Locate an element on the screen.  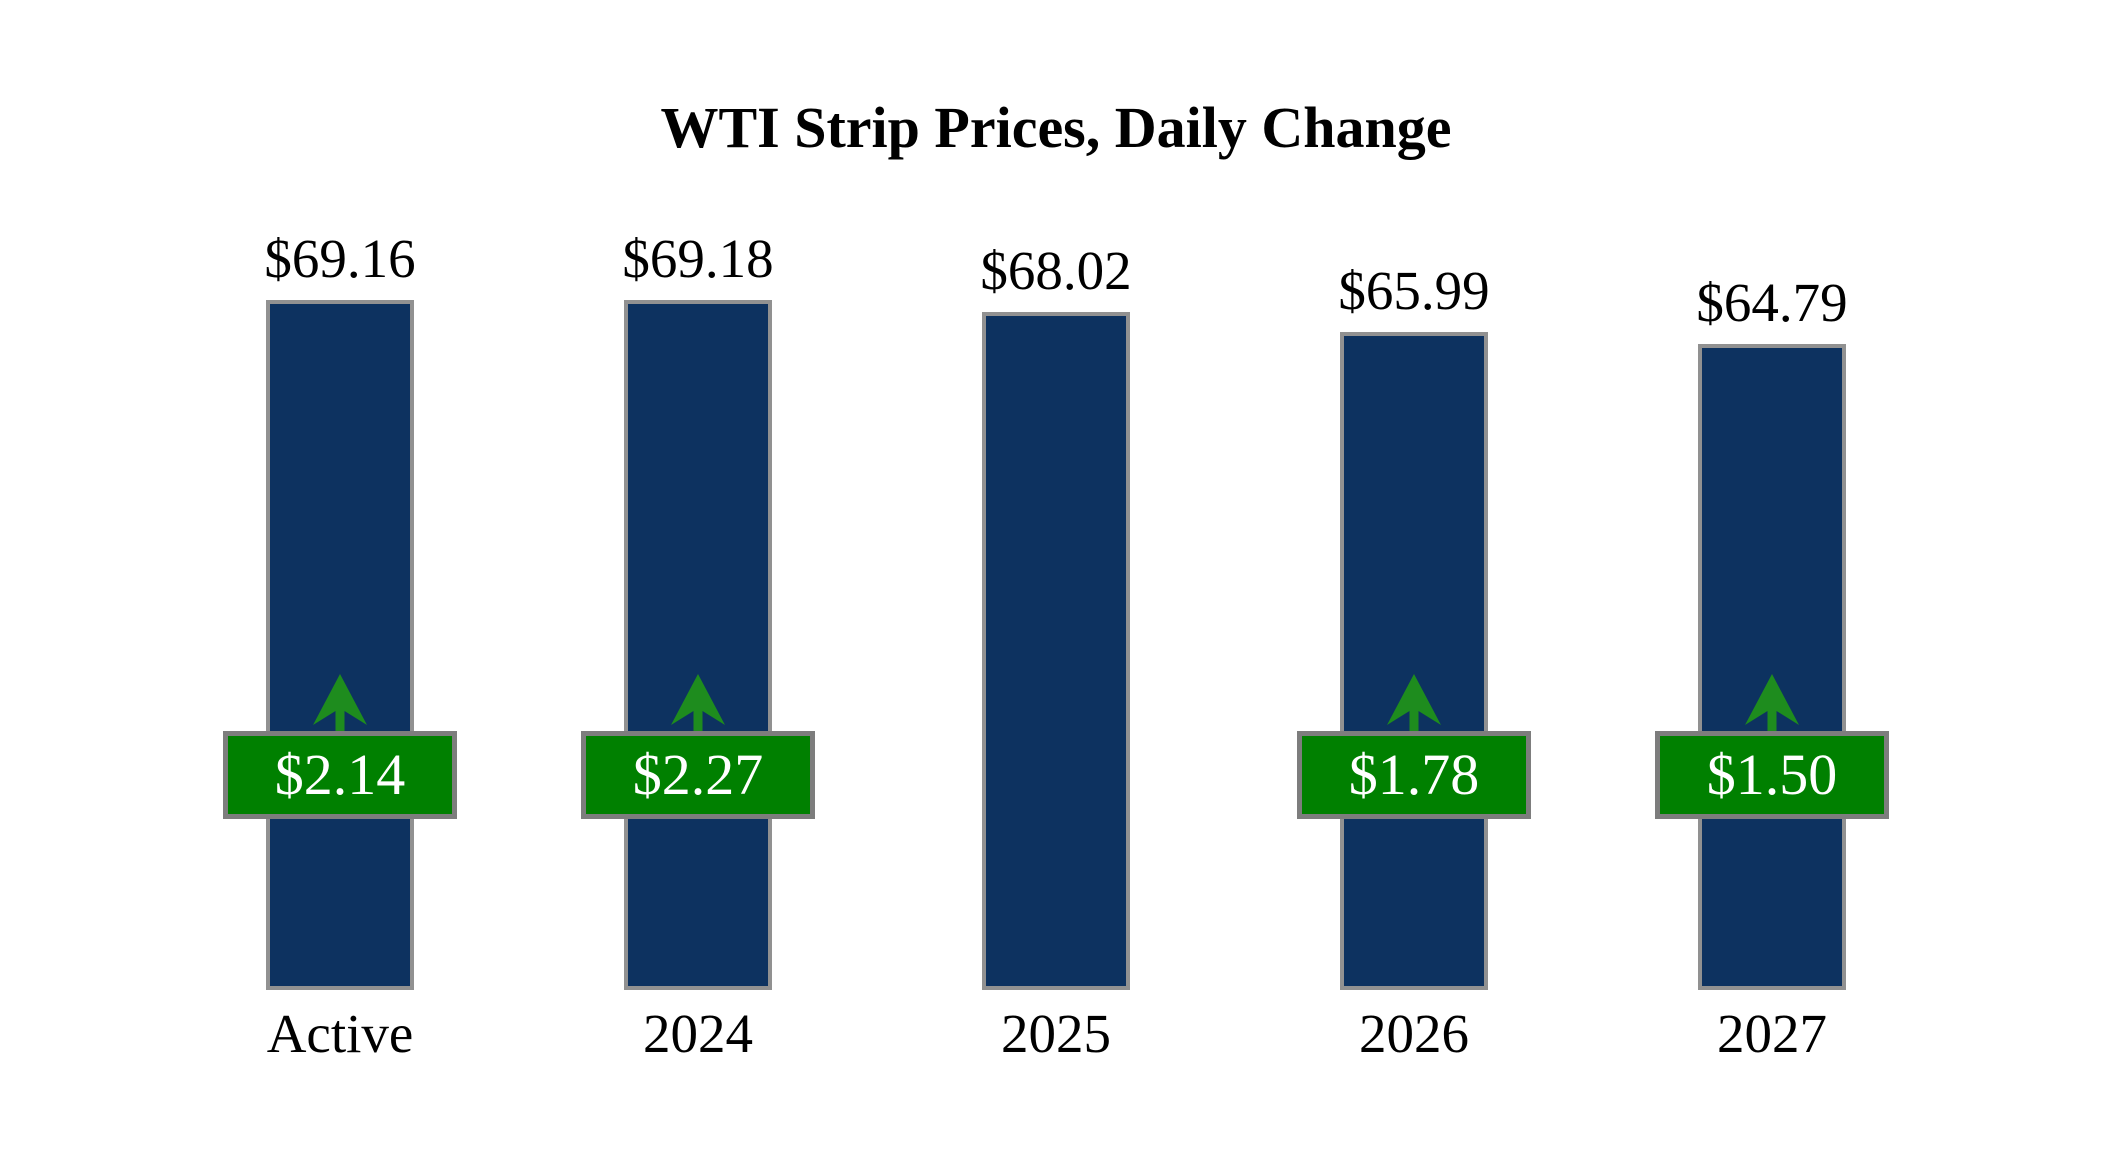
bar-value-label: $69.18 is located at coordinates (698, 258).